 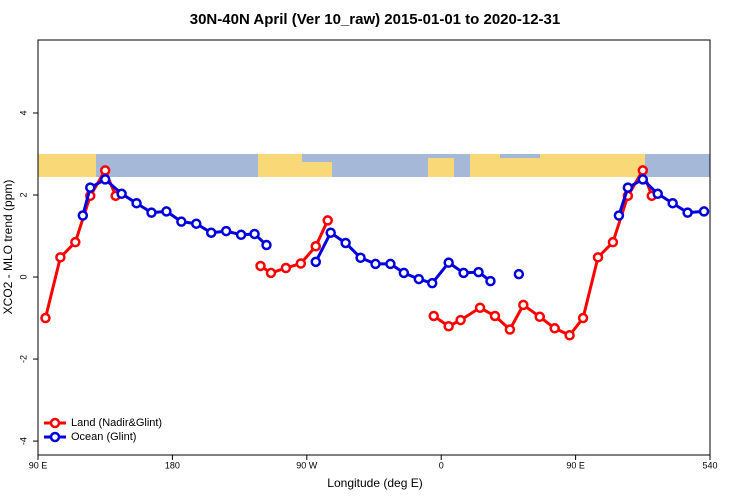 What do you see at coordinates (441, 465) in the screenshot?
I see `x-tick-label: 0` at bounding box center [441, 465].